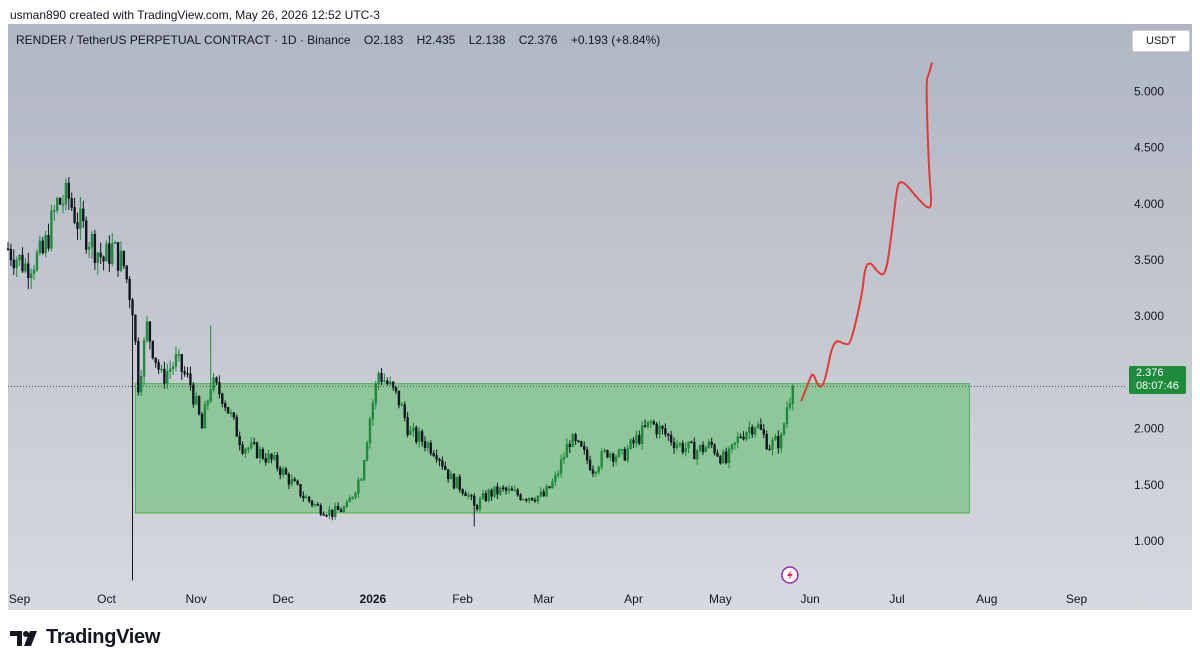  What do you see at coordinates (543, 599) in the screenshot?
I see `x-tick-label: Mar` at bounding box center [543, 599].